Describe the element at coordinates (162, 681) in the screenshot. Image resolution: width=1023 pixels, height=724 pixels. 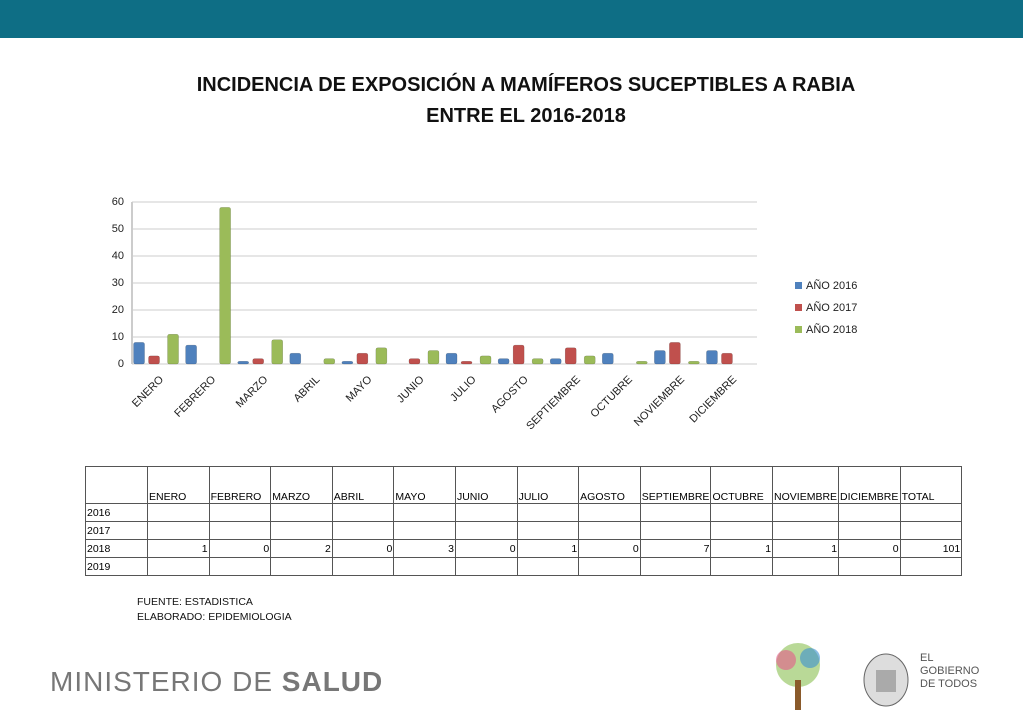
I see `ministry-text: MINISTERIO DE` at that location.